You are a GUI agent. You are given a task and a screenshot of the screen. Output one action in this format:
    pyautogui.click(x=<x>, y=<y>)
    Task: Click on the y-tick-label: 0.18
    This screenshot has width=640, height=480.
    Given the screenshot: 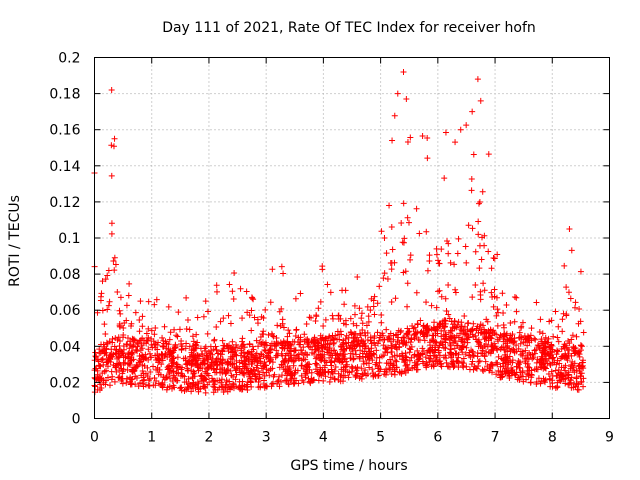 What is the action you would take?
    pyautogui.click(x=64, y=95)
    